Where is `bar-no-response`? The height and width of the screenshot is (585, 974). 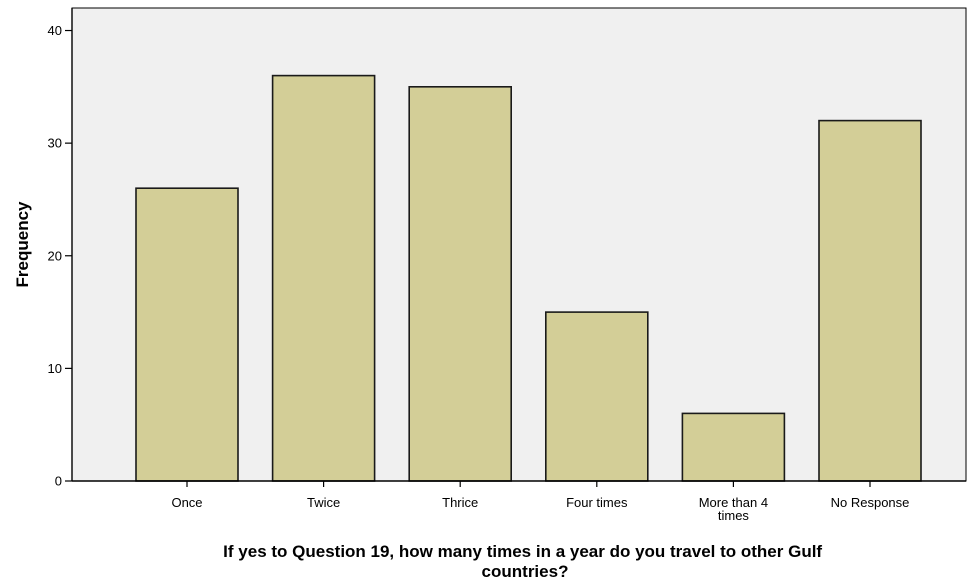
bar-no-response is located at coordinates (870, 300).